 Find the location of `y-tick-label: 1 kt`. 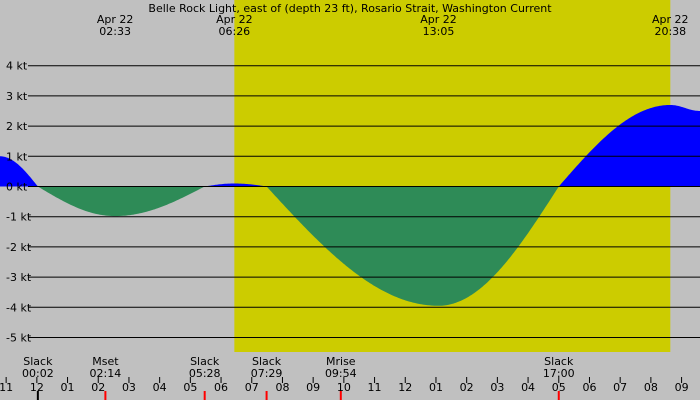

y-tick-label: 1 kt is located at coordinates (17, 156).